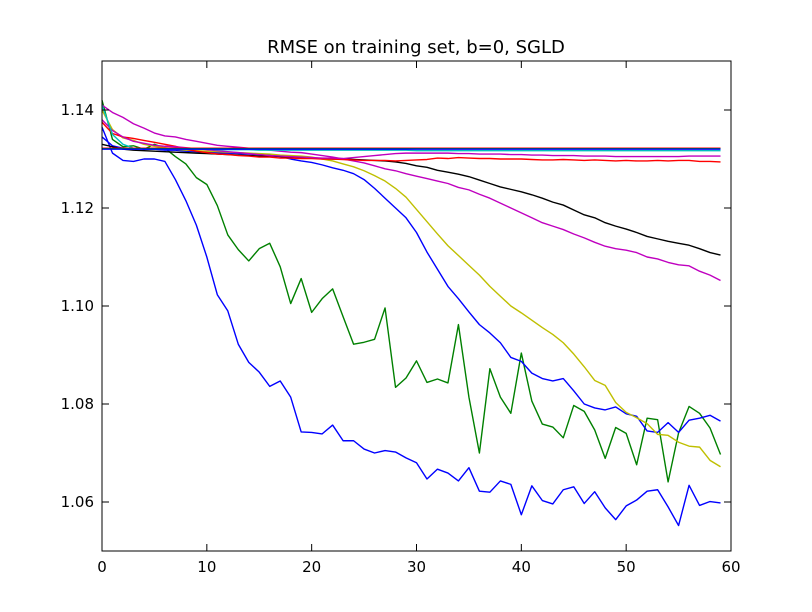  What do you see at coordinates (77, 502) in the screenshot?
I see `y-tick-label: 1.06` at bounding box center [77, 502].